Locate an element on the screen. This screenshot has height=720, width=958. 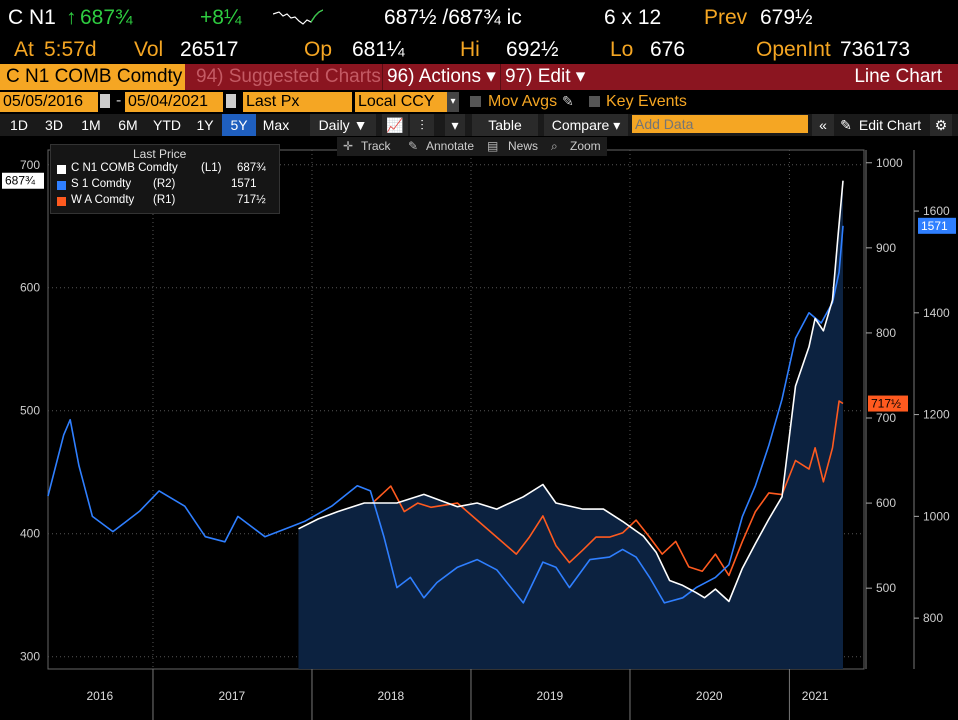
year-label: 2021 is located at coordinates (815, 696).